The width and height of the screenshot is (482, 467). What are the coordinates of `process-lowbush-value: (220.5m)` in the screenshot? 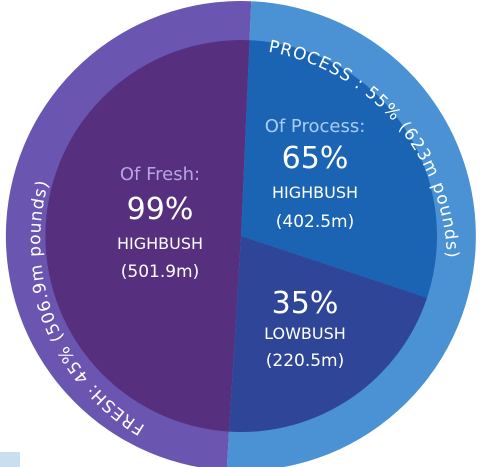 It's located at (305, 361).